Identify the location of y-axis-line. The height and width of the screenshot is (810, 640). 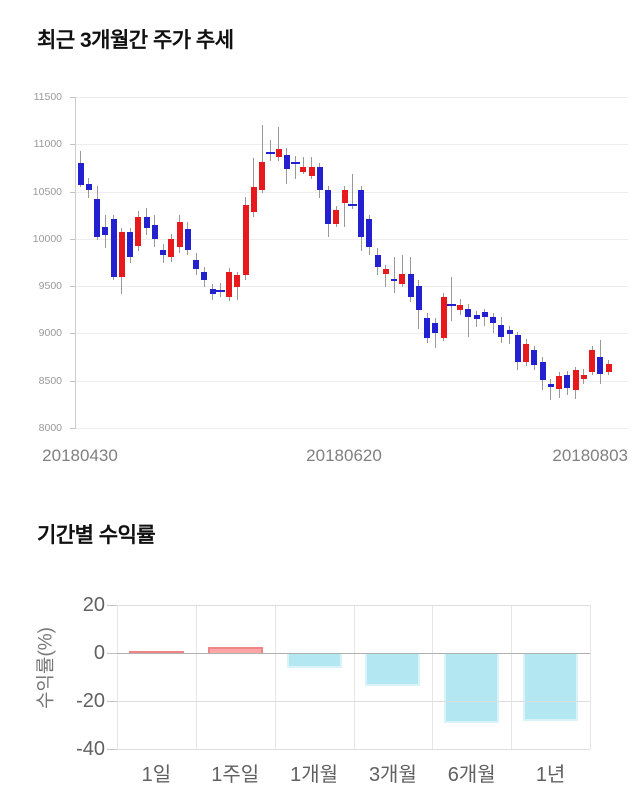
(75, 263).